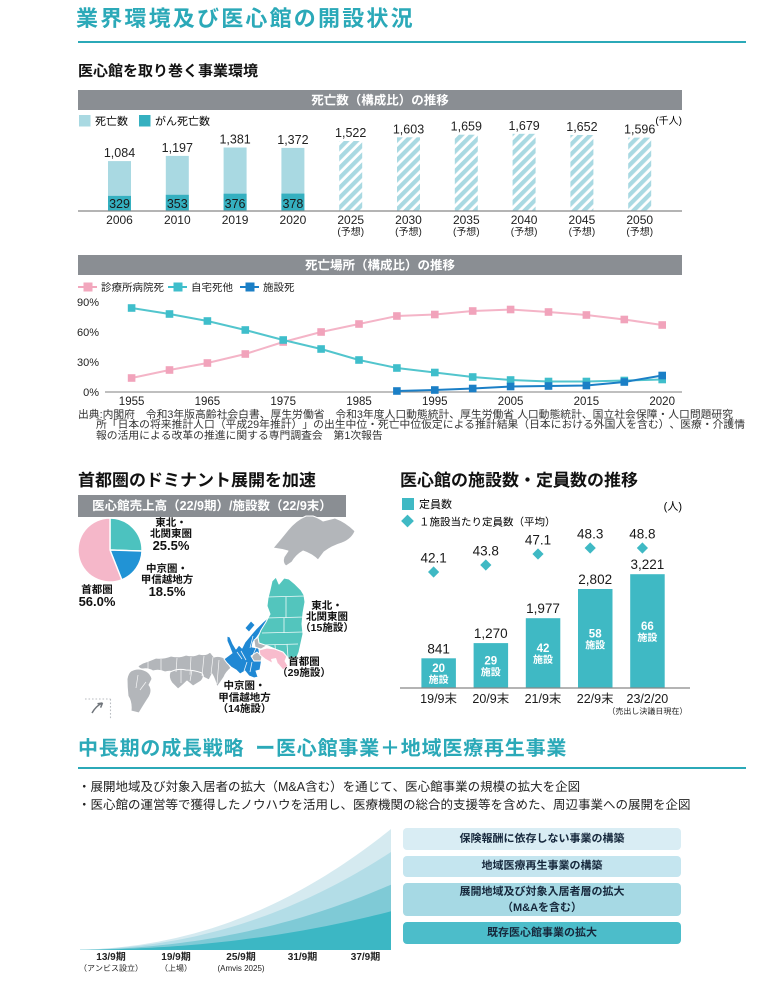  Describe the element at coordinates (182, 121) in the screenshot. I see `svg-text: がん死亡数` at that location.